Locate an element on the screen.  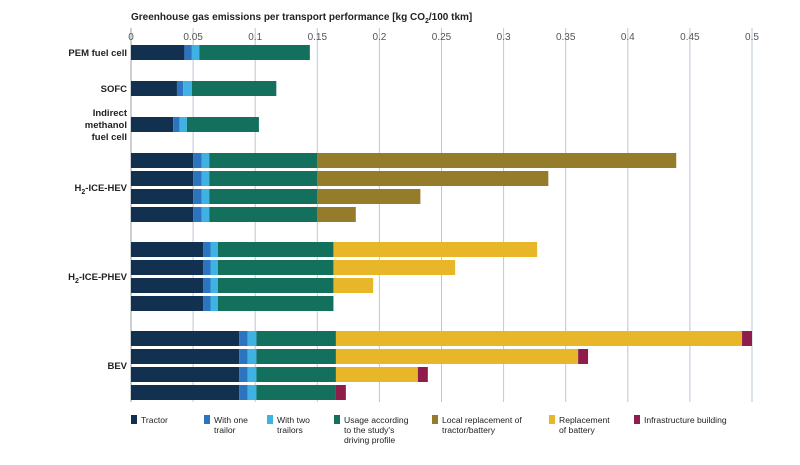
category-label: H2-ICE-PHEV is located at coordinates (97, 278).